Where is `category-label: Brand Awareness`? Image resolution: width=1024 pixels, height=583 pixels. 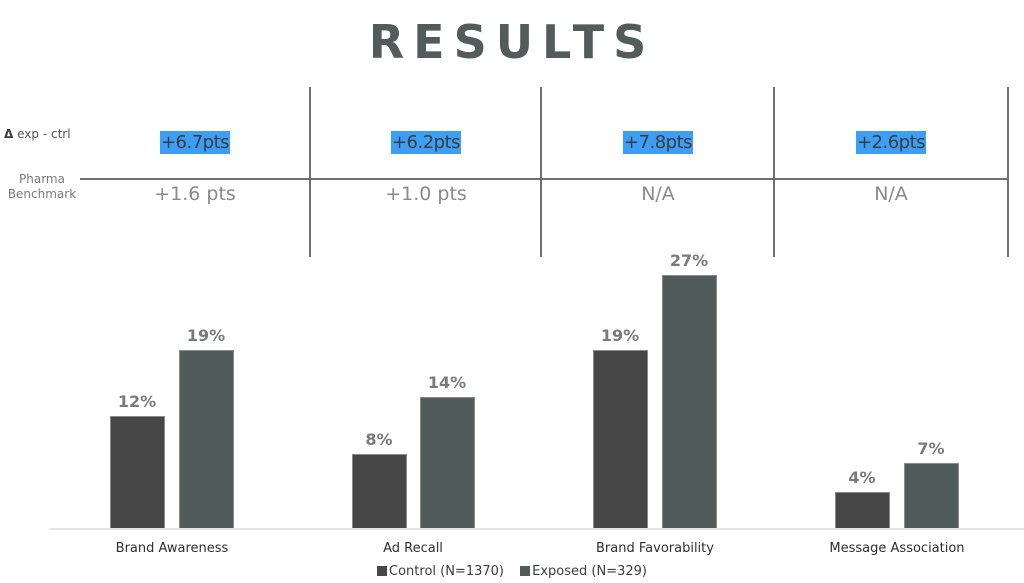
category-label: Brand Awareness is located at coordinates (172, 548).